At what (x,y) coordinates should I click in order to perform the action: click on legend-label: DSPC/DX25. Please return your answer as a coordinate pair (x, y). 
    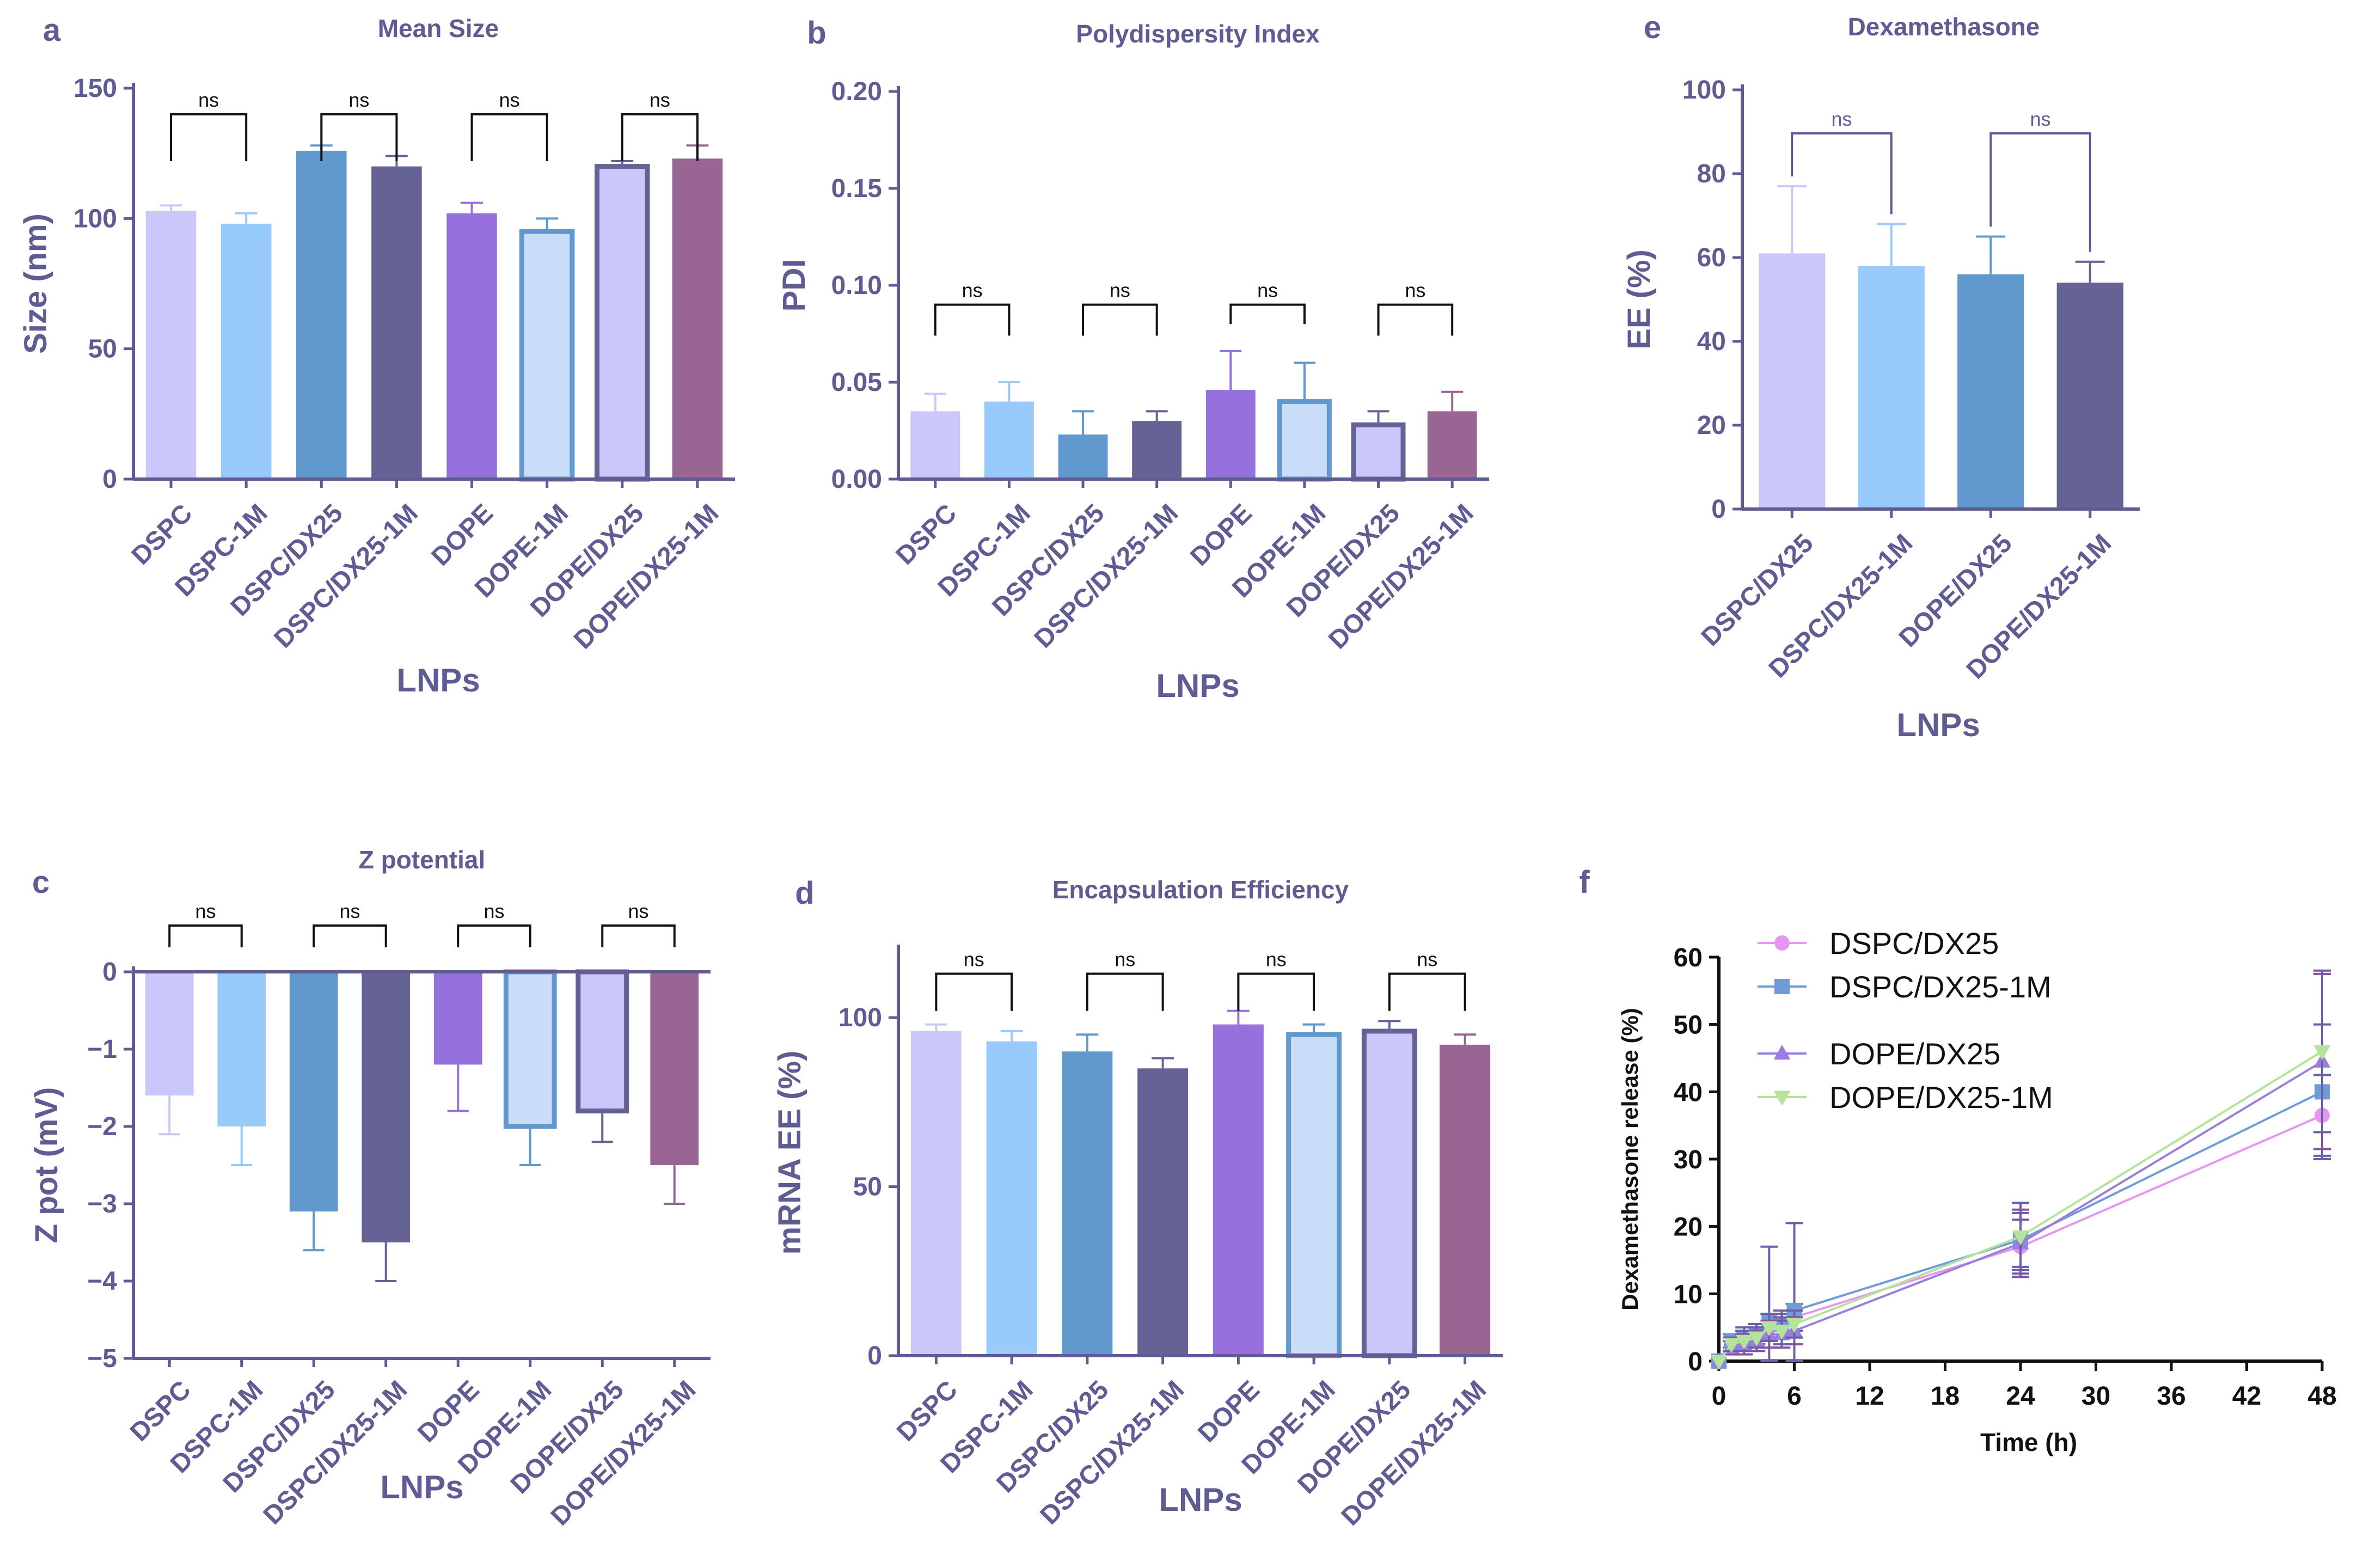
    Looking at the image, I should click on (1914, 943).